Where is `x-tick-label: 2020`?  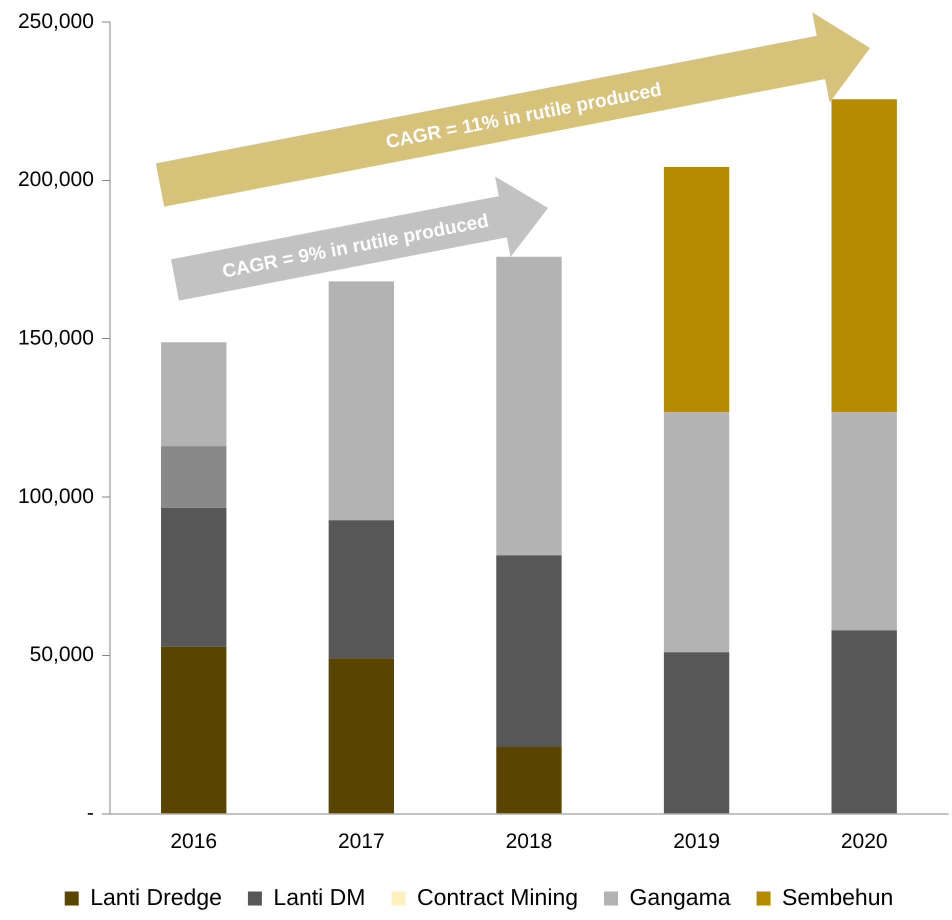
x-tick-label: 2020 is located at coordinates (864, 842).